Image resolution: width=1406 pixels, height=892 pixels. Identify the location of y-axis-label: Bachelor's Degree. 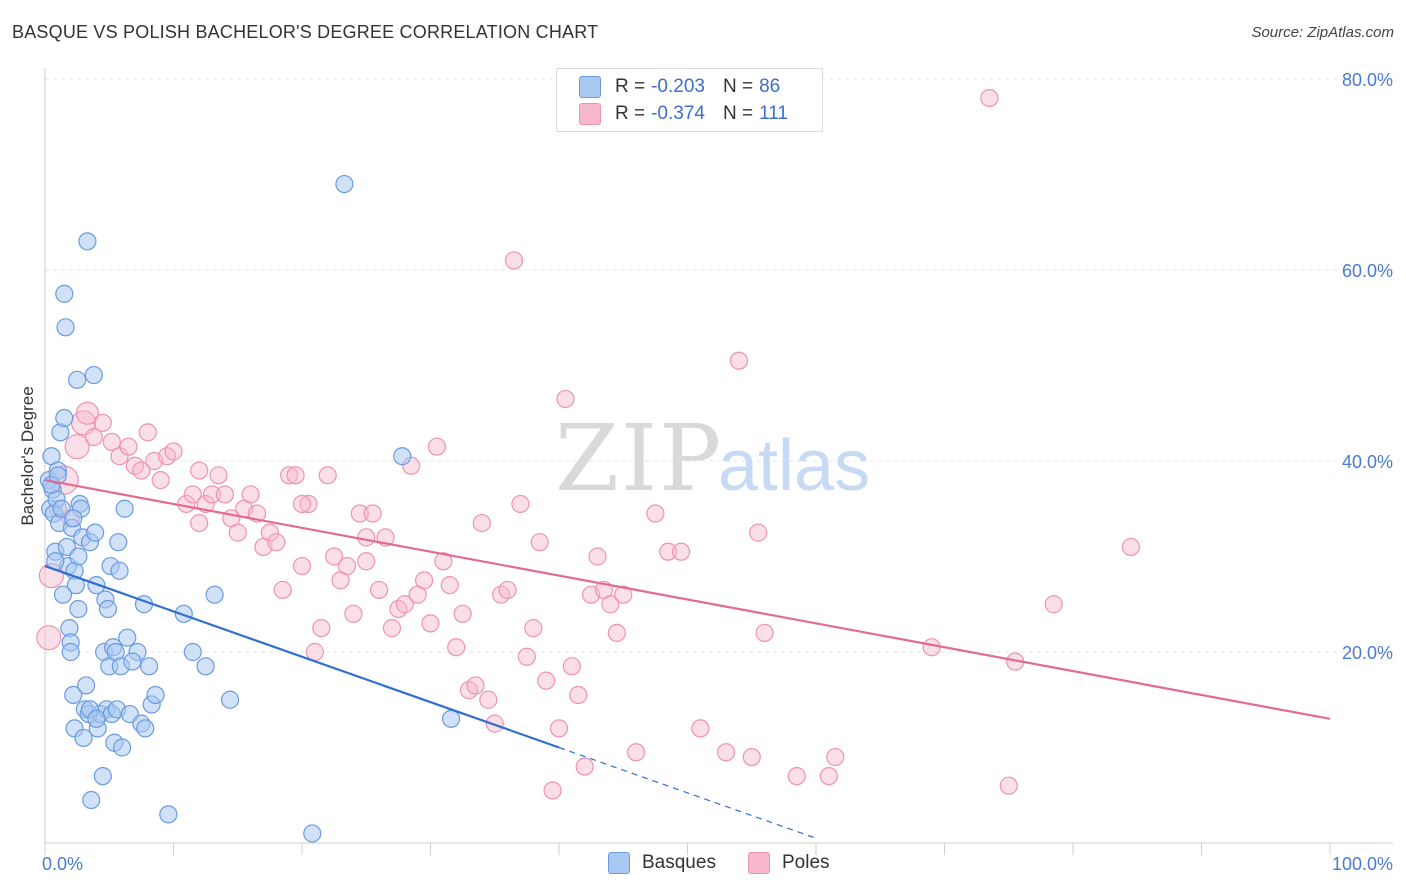
(27, 456).